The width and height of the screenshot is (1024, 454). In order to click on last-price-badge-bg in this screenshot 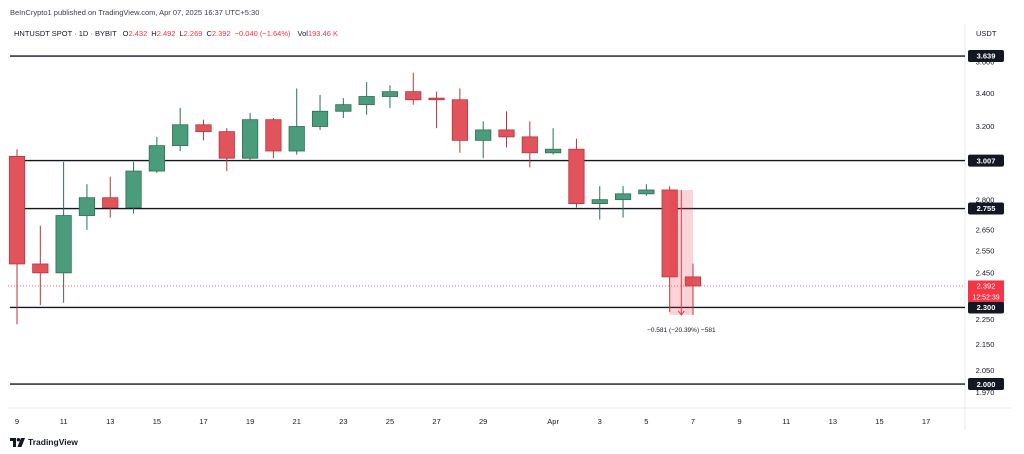, I will do `click(986, 286)`.